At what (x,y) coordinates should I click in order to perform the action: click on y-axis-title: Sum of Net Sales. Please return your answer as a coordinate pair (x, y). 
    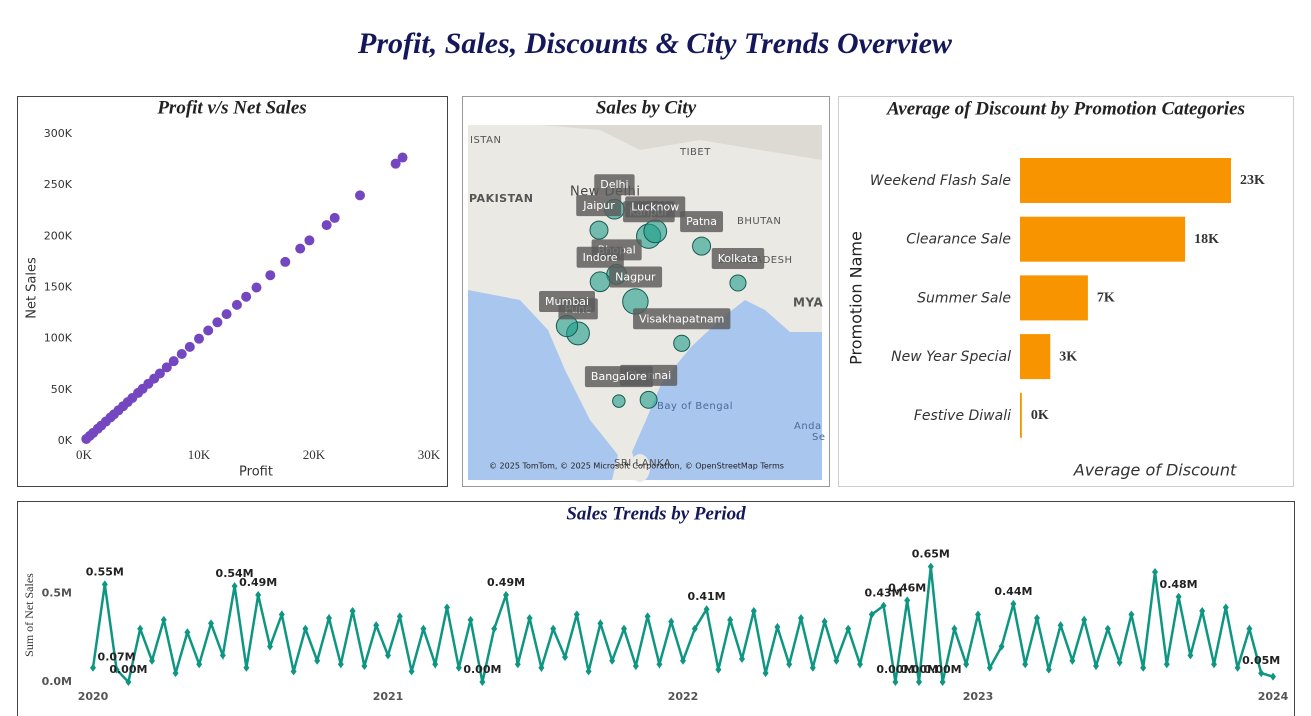
    Looking at the image, I should click on (29, 615).